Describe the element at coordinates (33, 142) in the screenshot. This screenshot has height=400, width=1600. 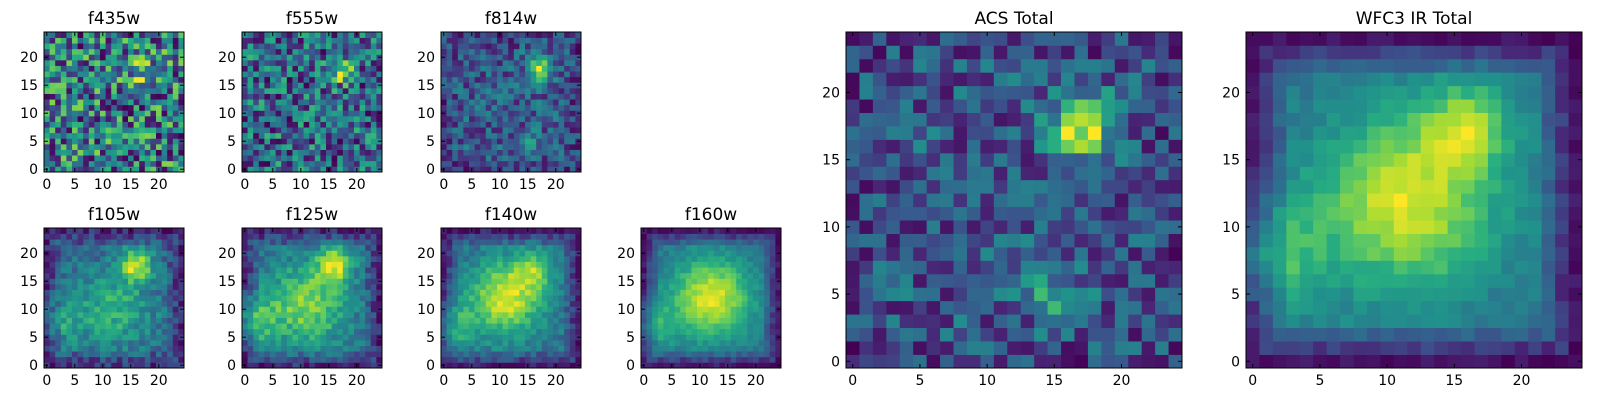
I see `y-tick-label: 5` at that location.